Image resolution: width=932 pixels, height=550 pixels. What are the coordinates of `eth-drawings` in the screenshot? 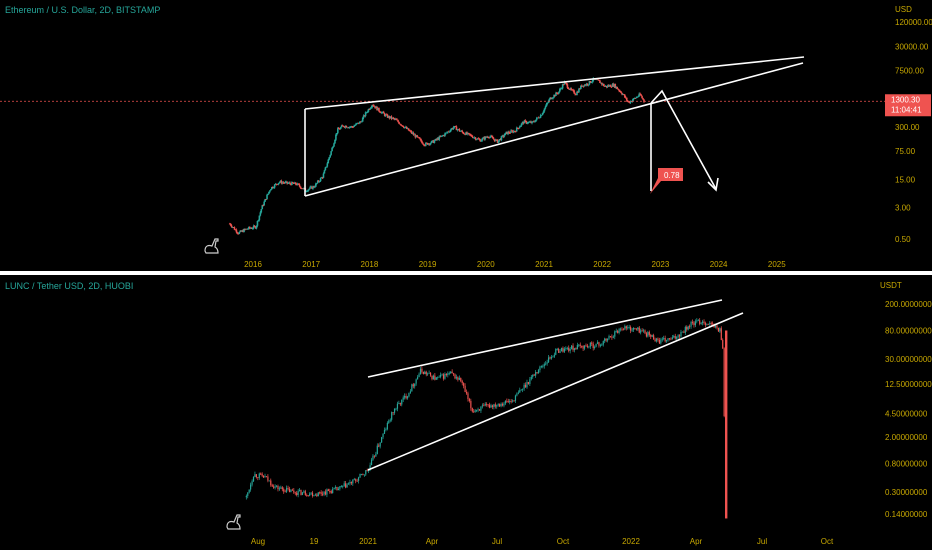 It's located at (554, 126).